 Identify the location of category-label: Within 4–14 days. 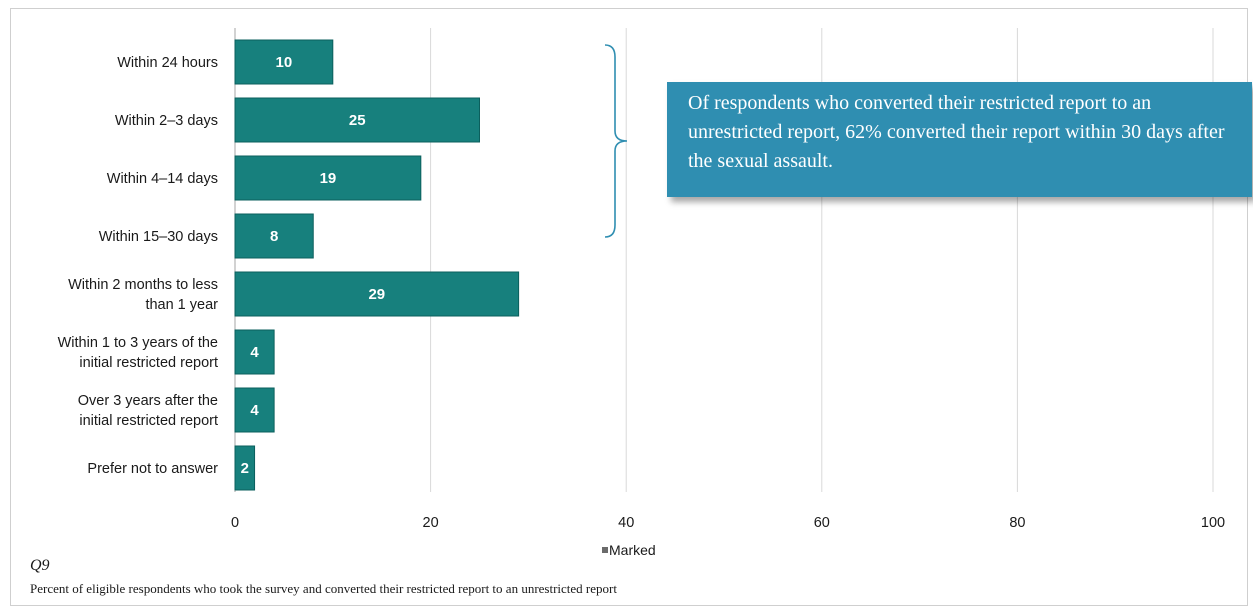
(162, 179).